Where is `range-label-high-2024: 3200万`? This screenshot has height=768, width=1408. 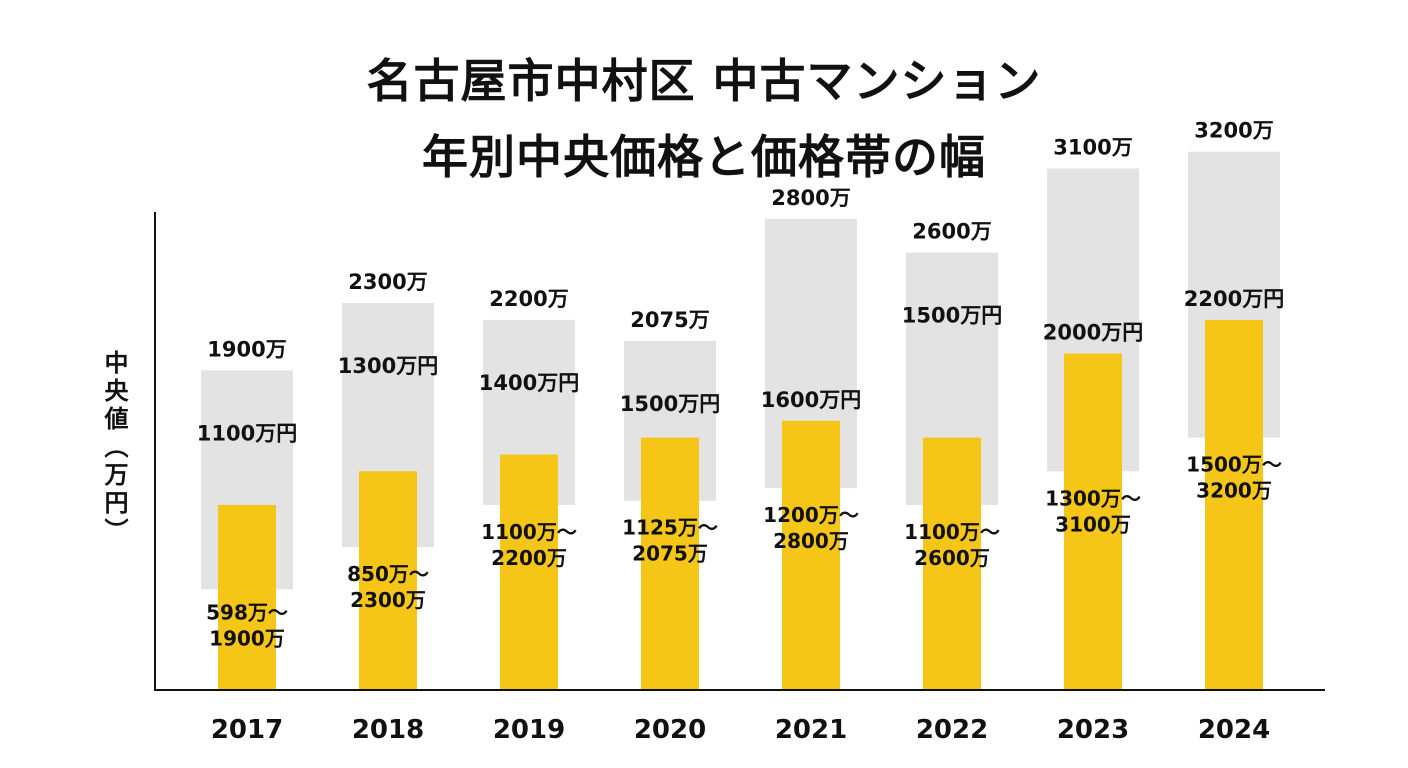
range-label-high-2024: 3200万 is located at coordinates (1234, 491).